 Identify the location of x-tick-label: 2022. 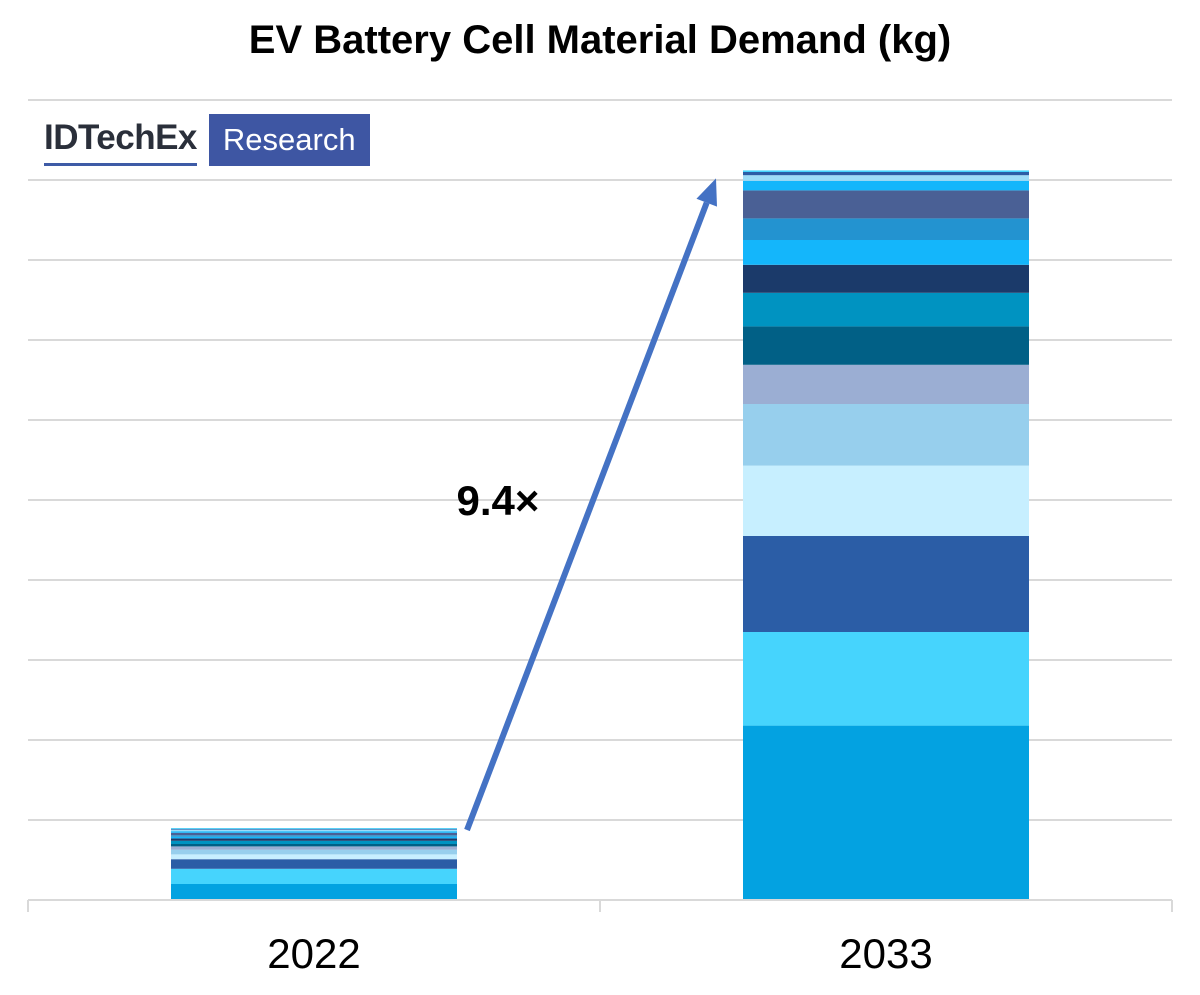
(313, 953).